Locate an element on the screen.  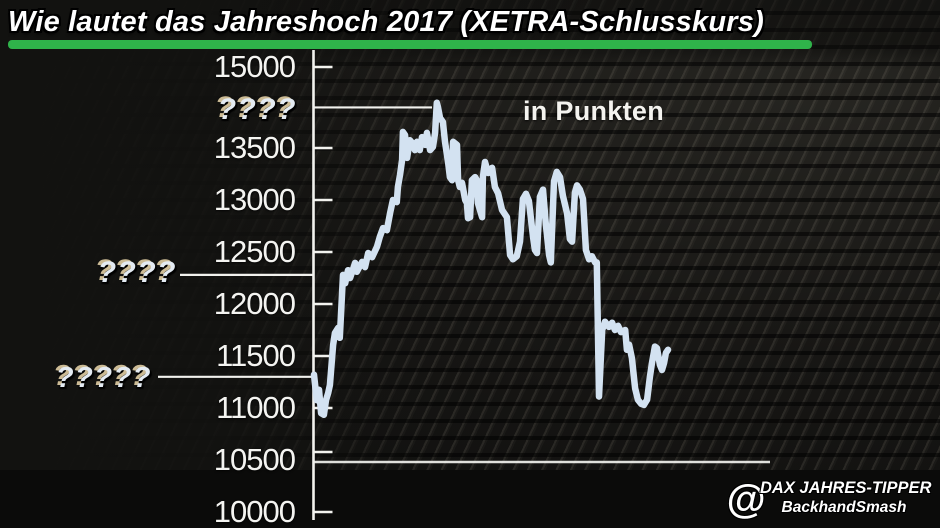
watermark-line2: BackhandSmash is located at coordinates (844, 507).